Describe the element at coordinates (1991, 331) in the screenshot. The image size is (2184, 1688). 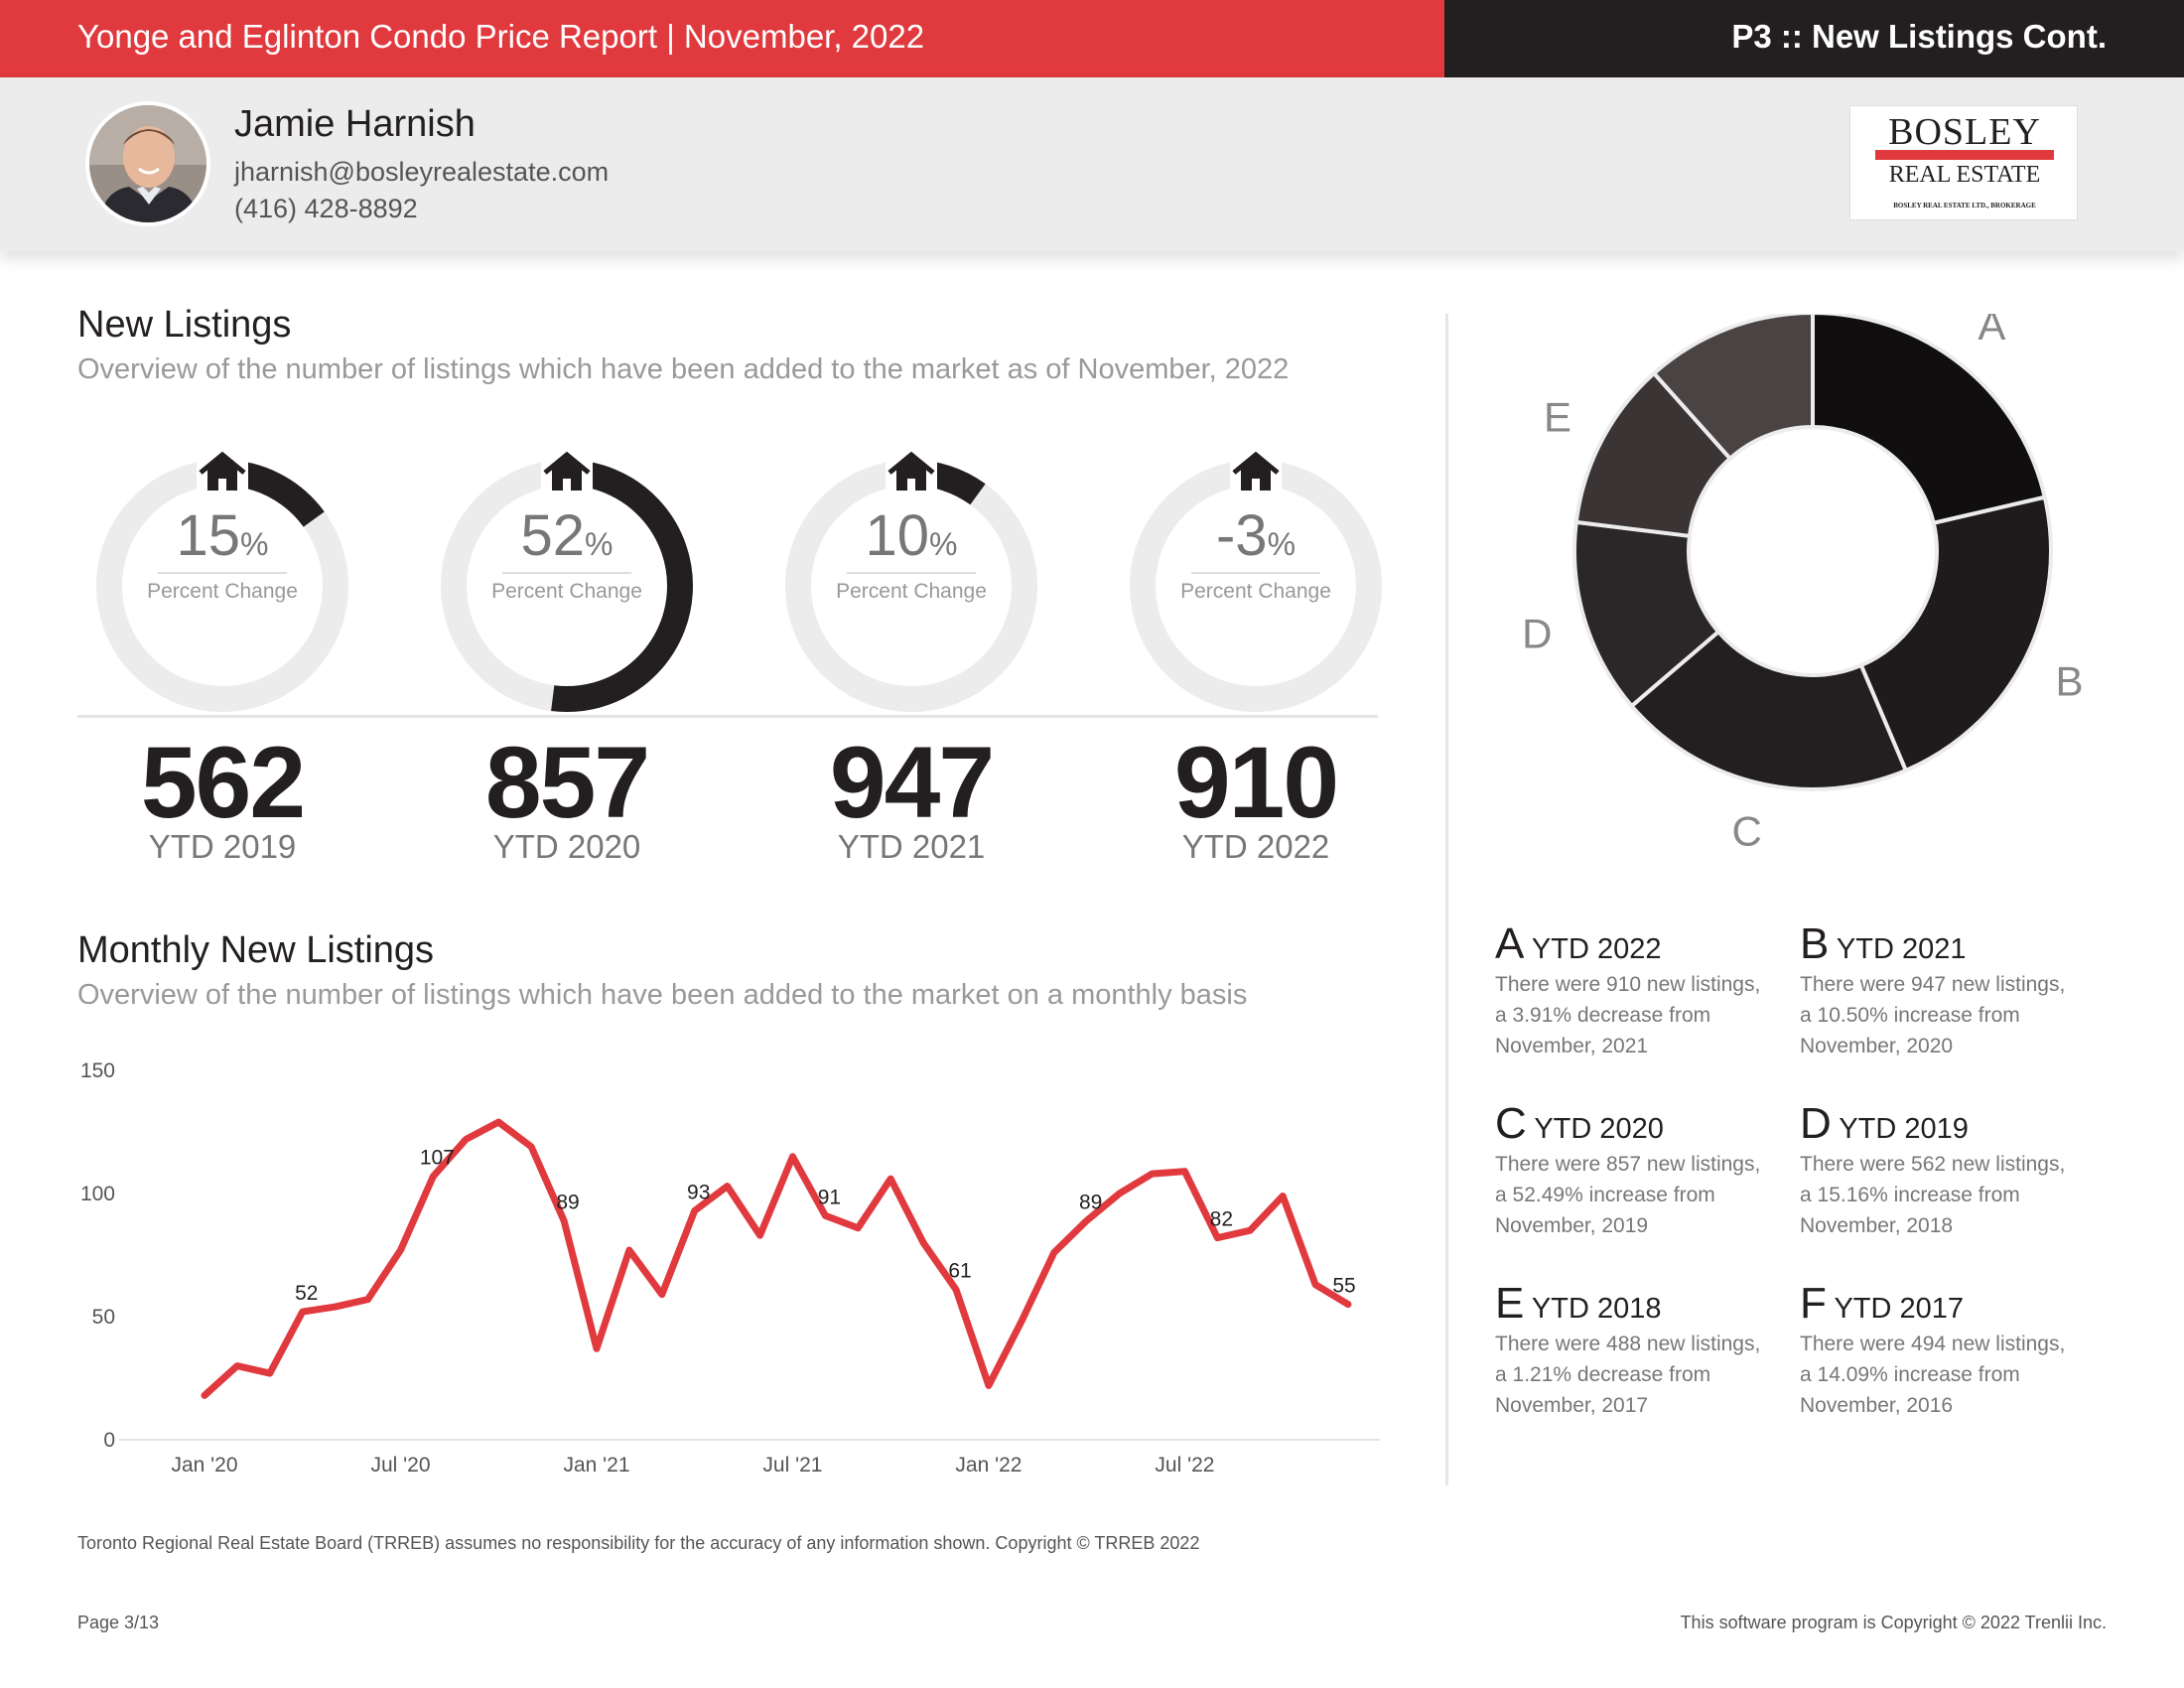
I see `donut-label-a: A` at that location.